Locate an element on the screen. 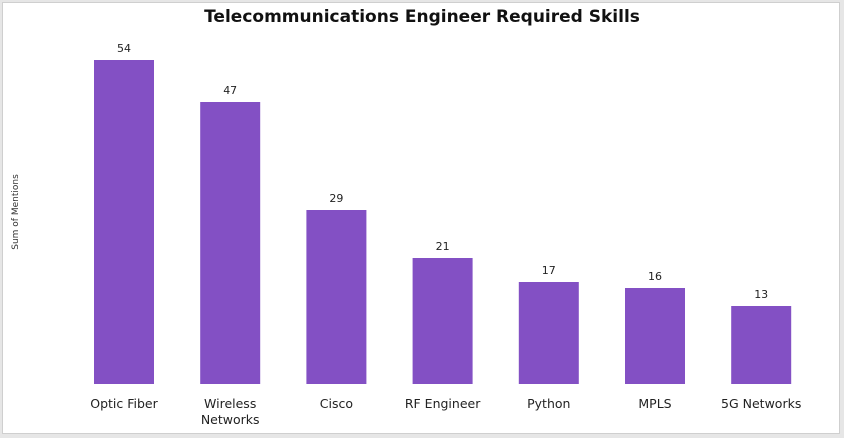 The height and width of the screenshot is (438, 844). x-tick-label-0: Optic Fiber is located at coordinates (124, 403).